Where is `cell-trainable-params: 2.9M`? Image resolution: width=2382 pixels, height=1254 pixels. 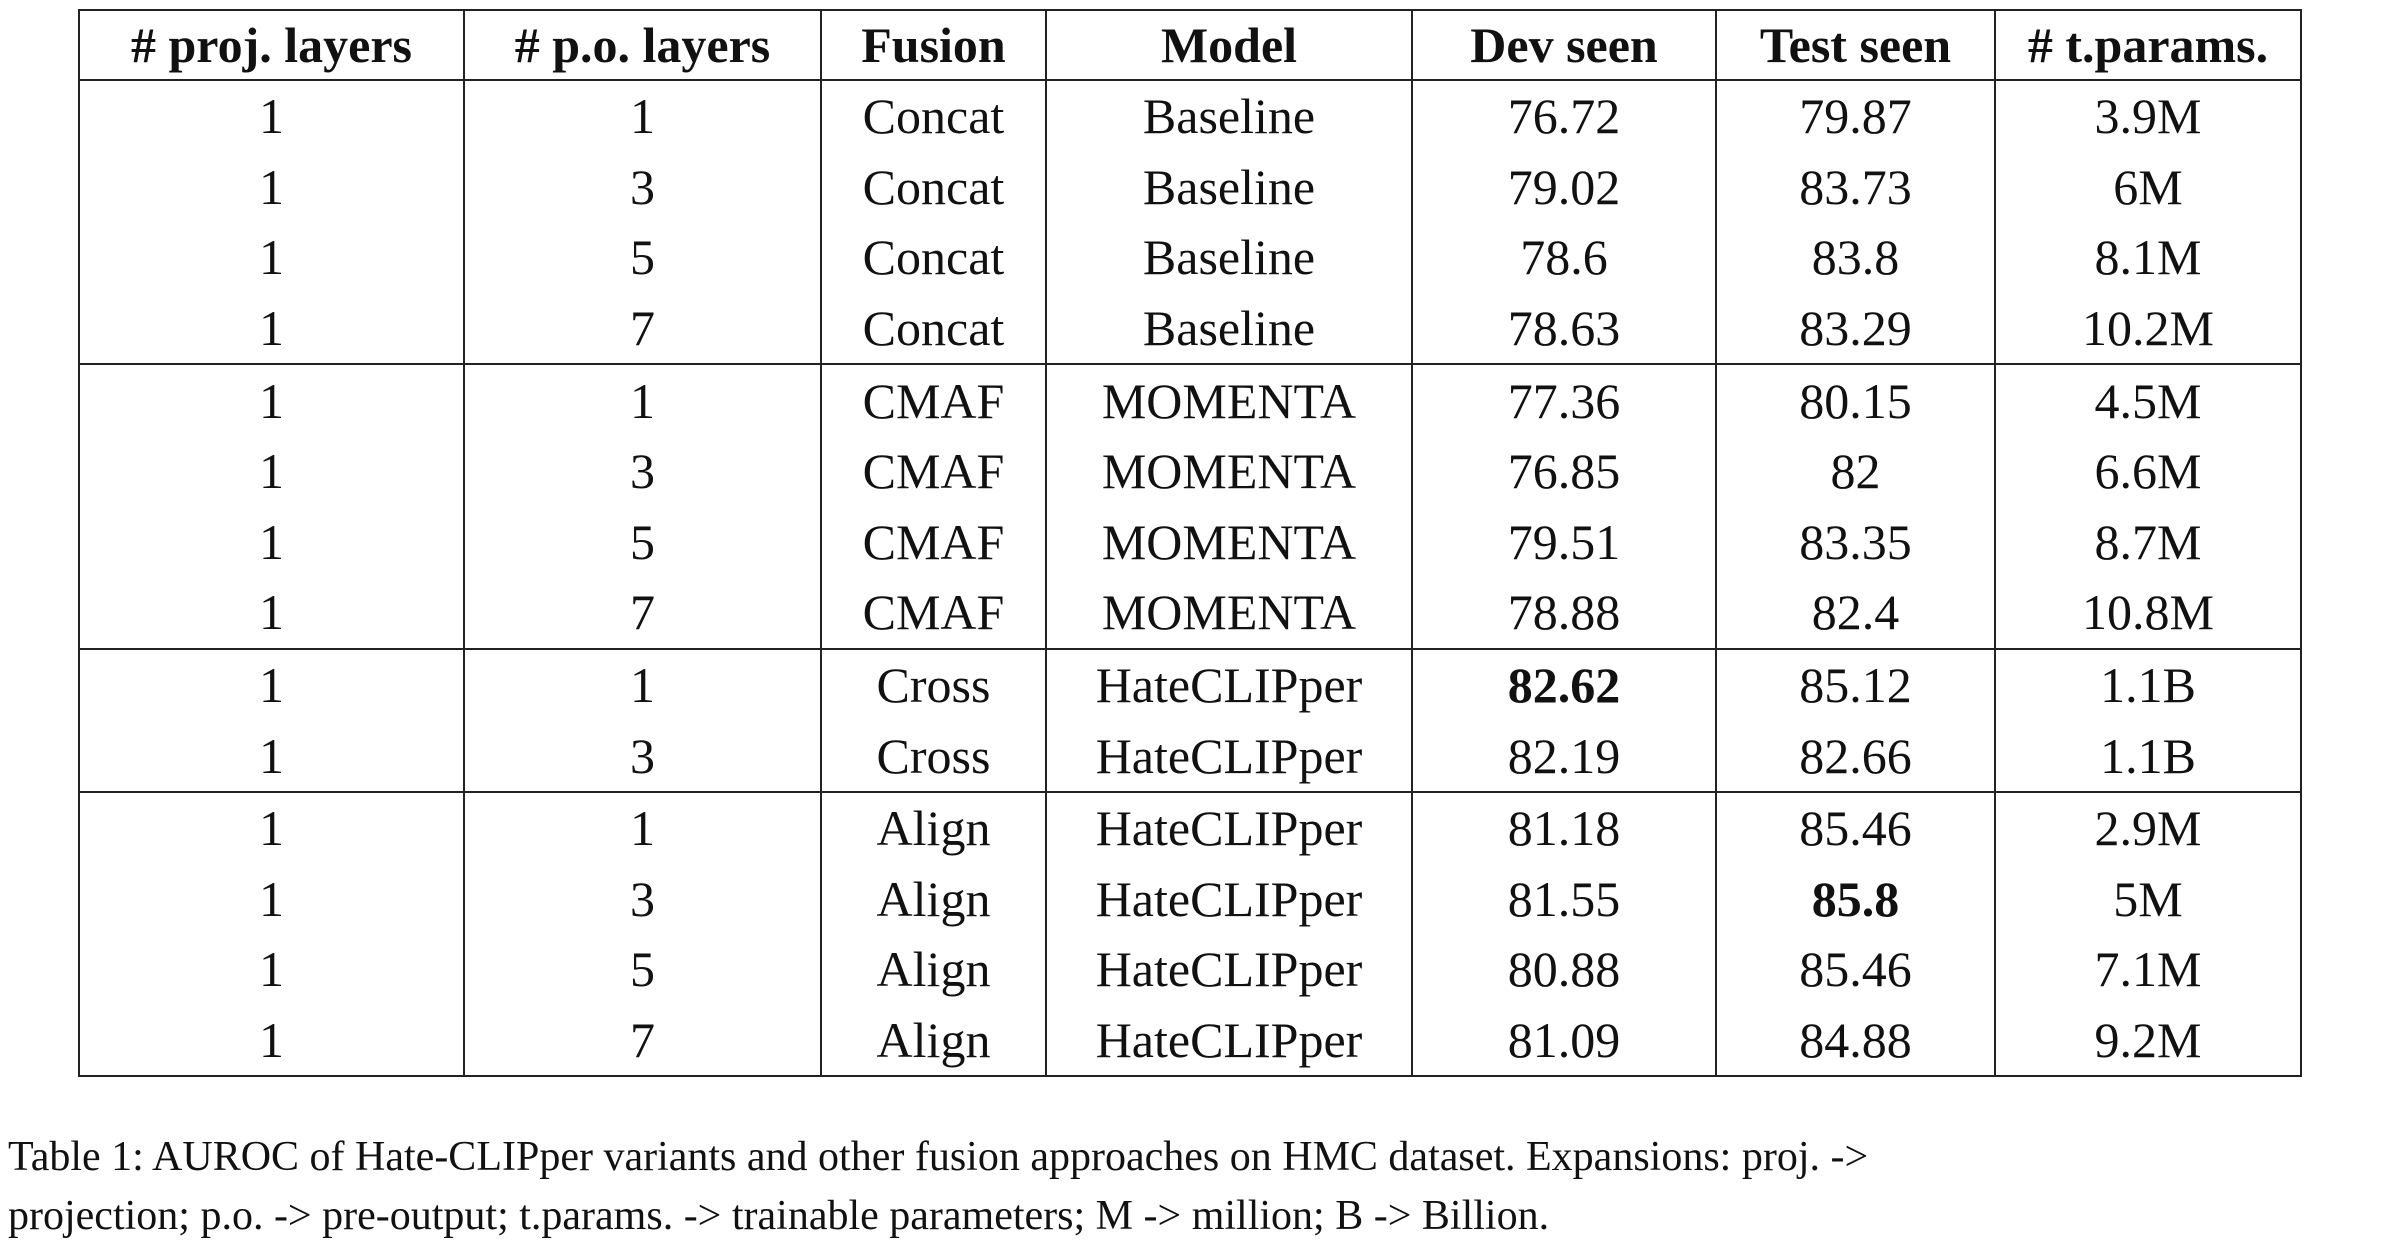 cell-trainable-params: 2.9M is located at coordinates (2148, 827).